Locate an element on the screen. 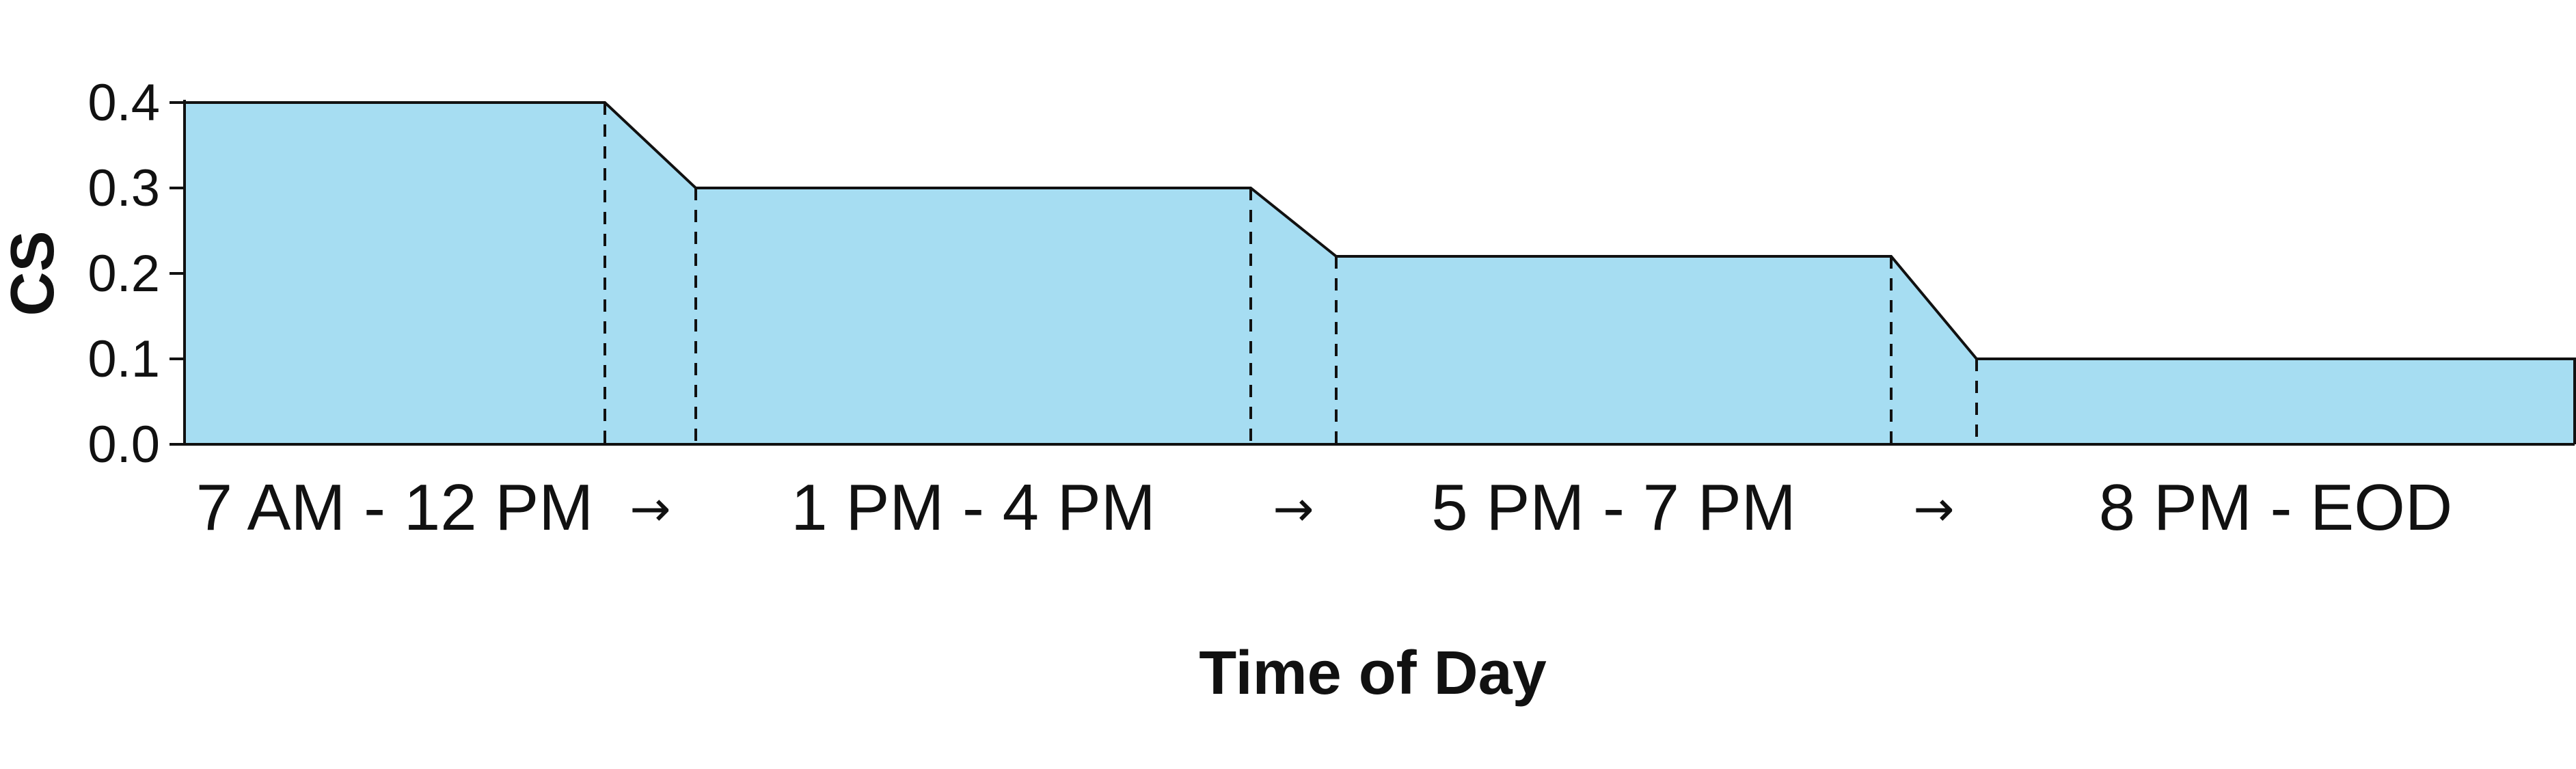  y-tick-label: 0.1 is located at coordinates (124, 359).